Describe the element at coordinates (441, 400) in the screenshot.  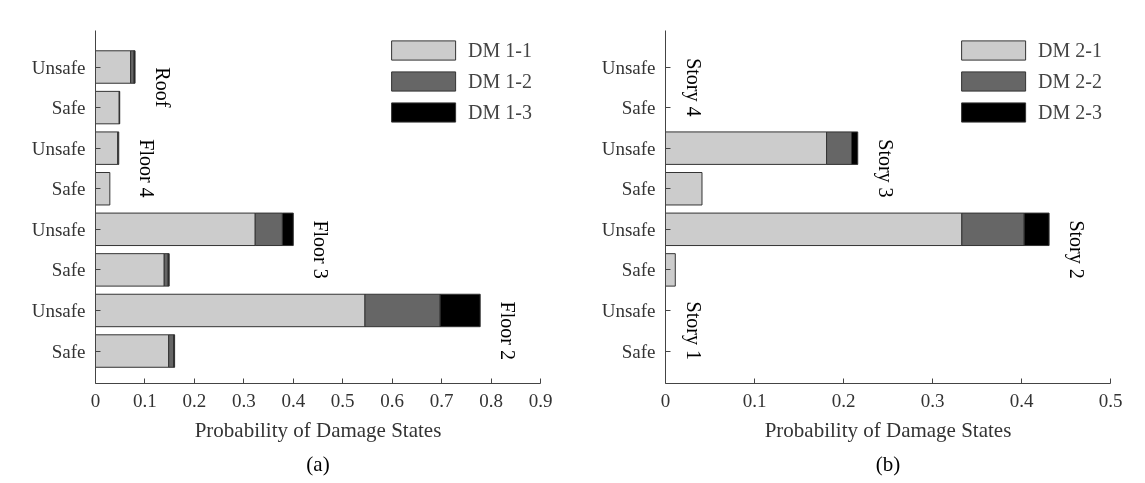
I see `x-tick-label: 0.7` at that location.